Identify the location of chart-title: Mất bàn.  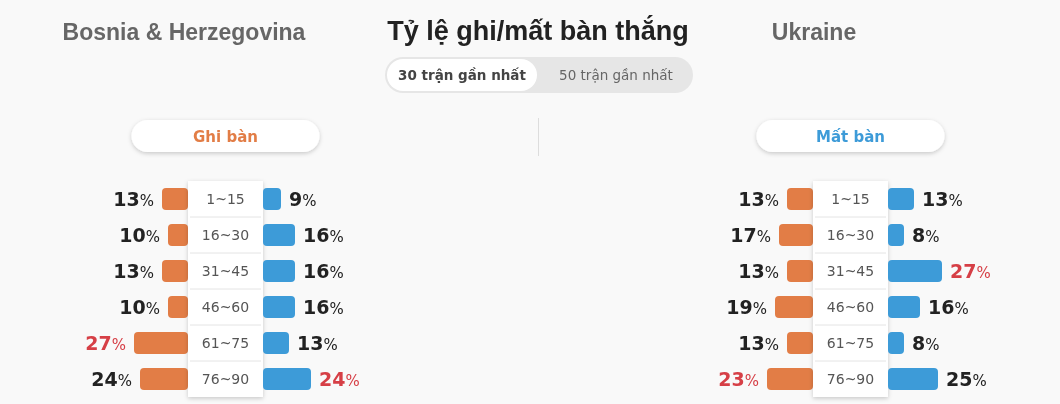
(850, 137).